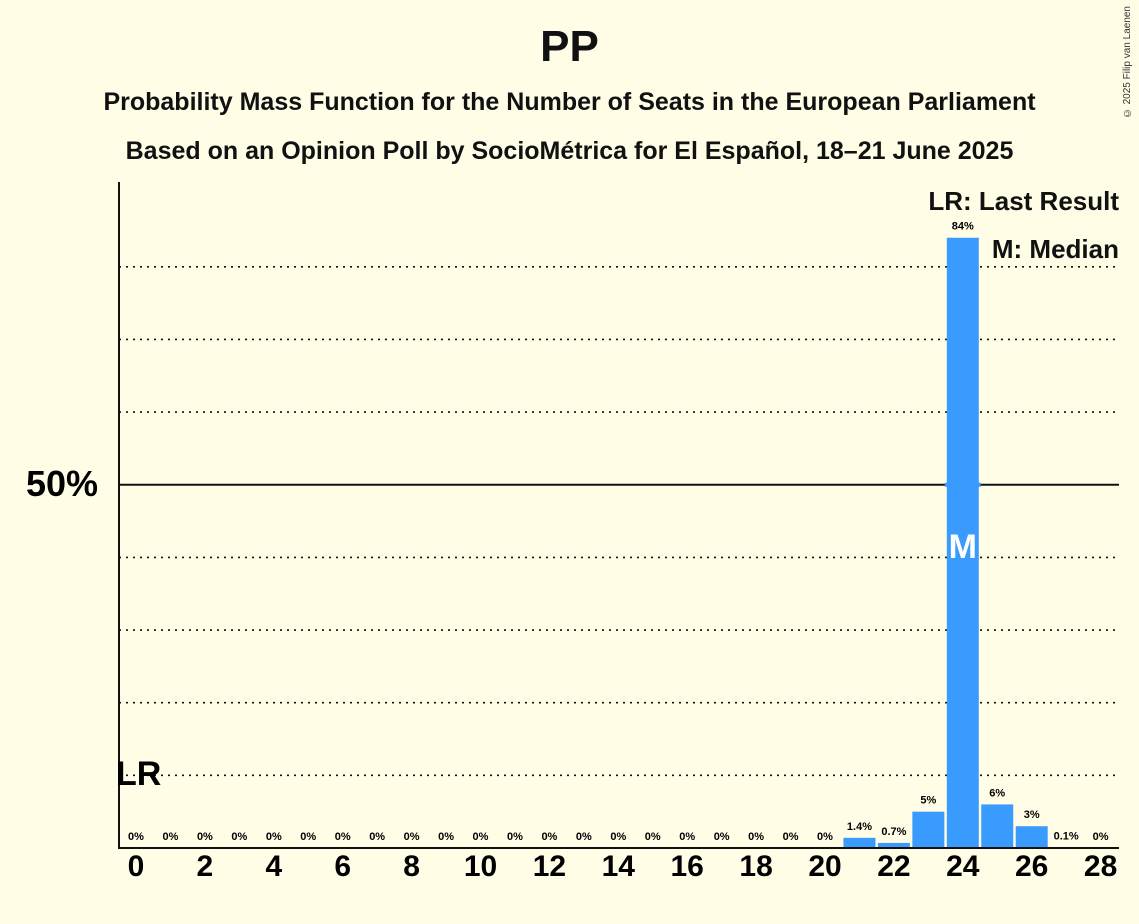 This screenshot has height=924, width=1139. What do you see at coordinates (859, 827) in the screenshot?
I see `bar-data-label: 1.4%` at bounding box center [859, 827].